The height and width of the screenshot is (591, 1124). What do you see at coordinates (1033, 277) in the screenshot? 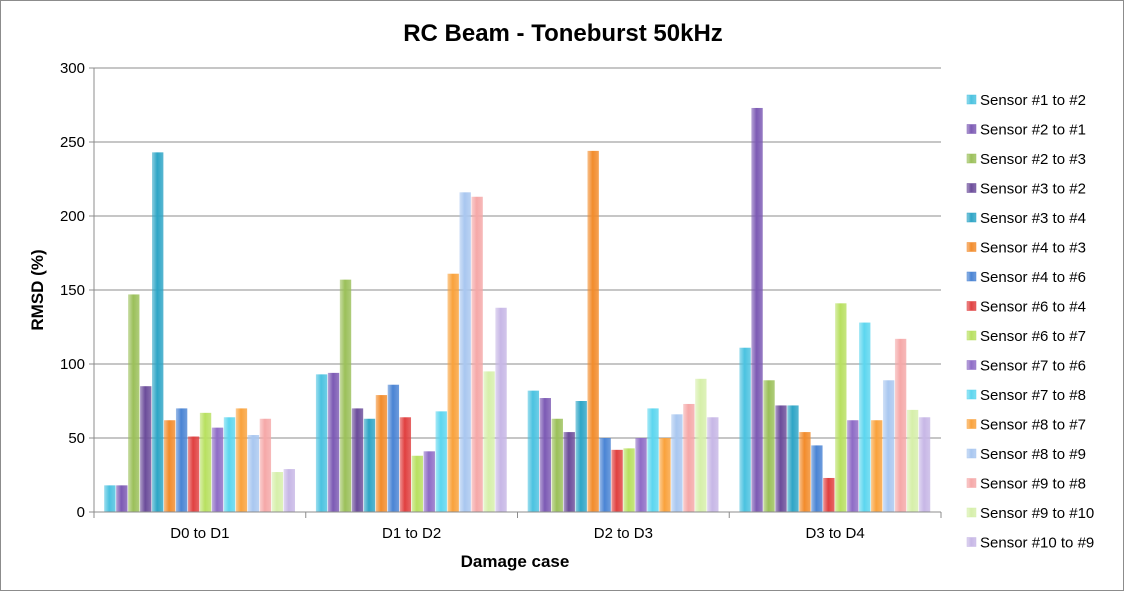
I see `legend-label: Sensor #4 to #6` at bounding box center [1033, 277].